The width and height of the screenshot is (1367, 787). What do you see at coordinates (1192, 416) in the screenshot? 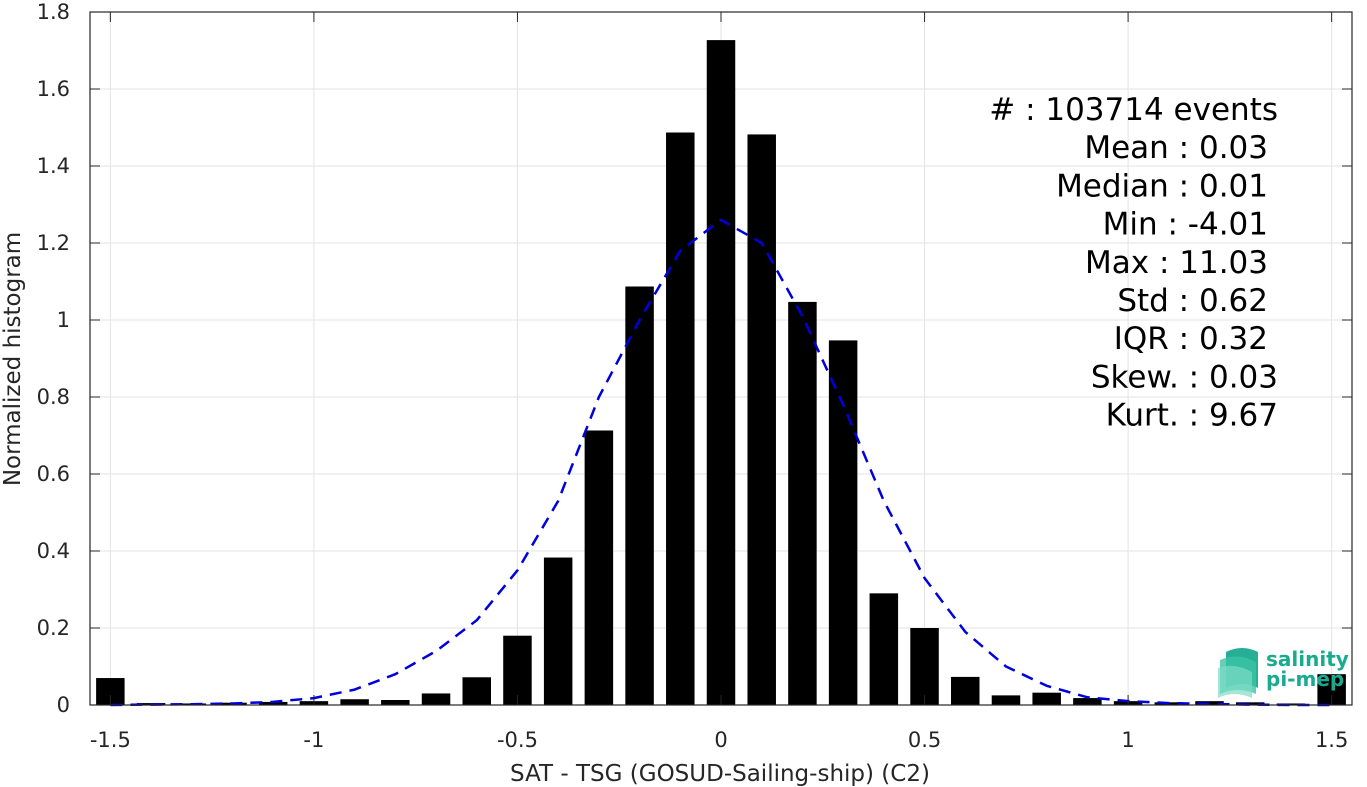
I see `stat-line: Kurt. : 9.67` at bounding box center [1192, 416].